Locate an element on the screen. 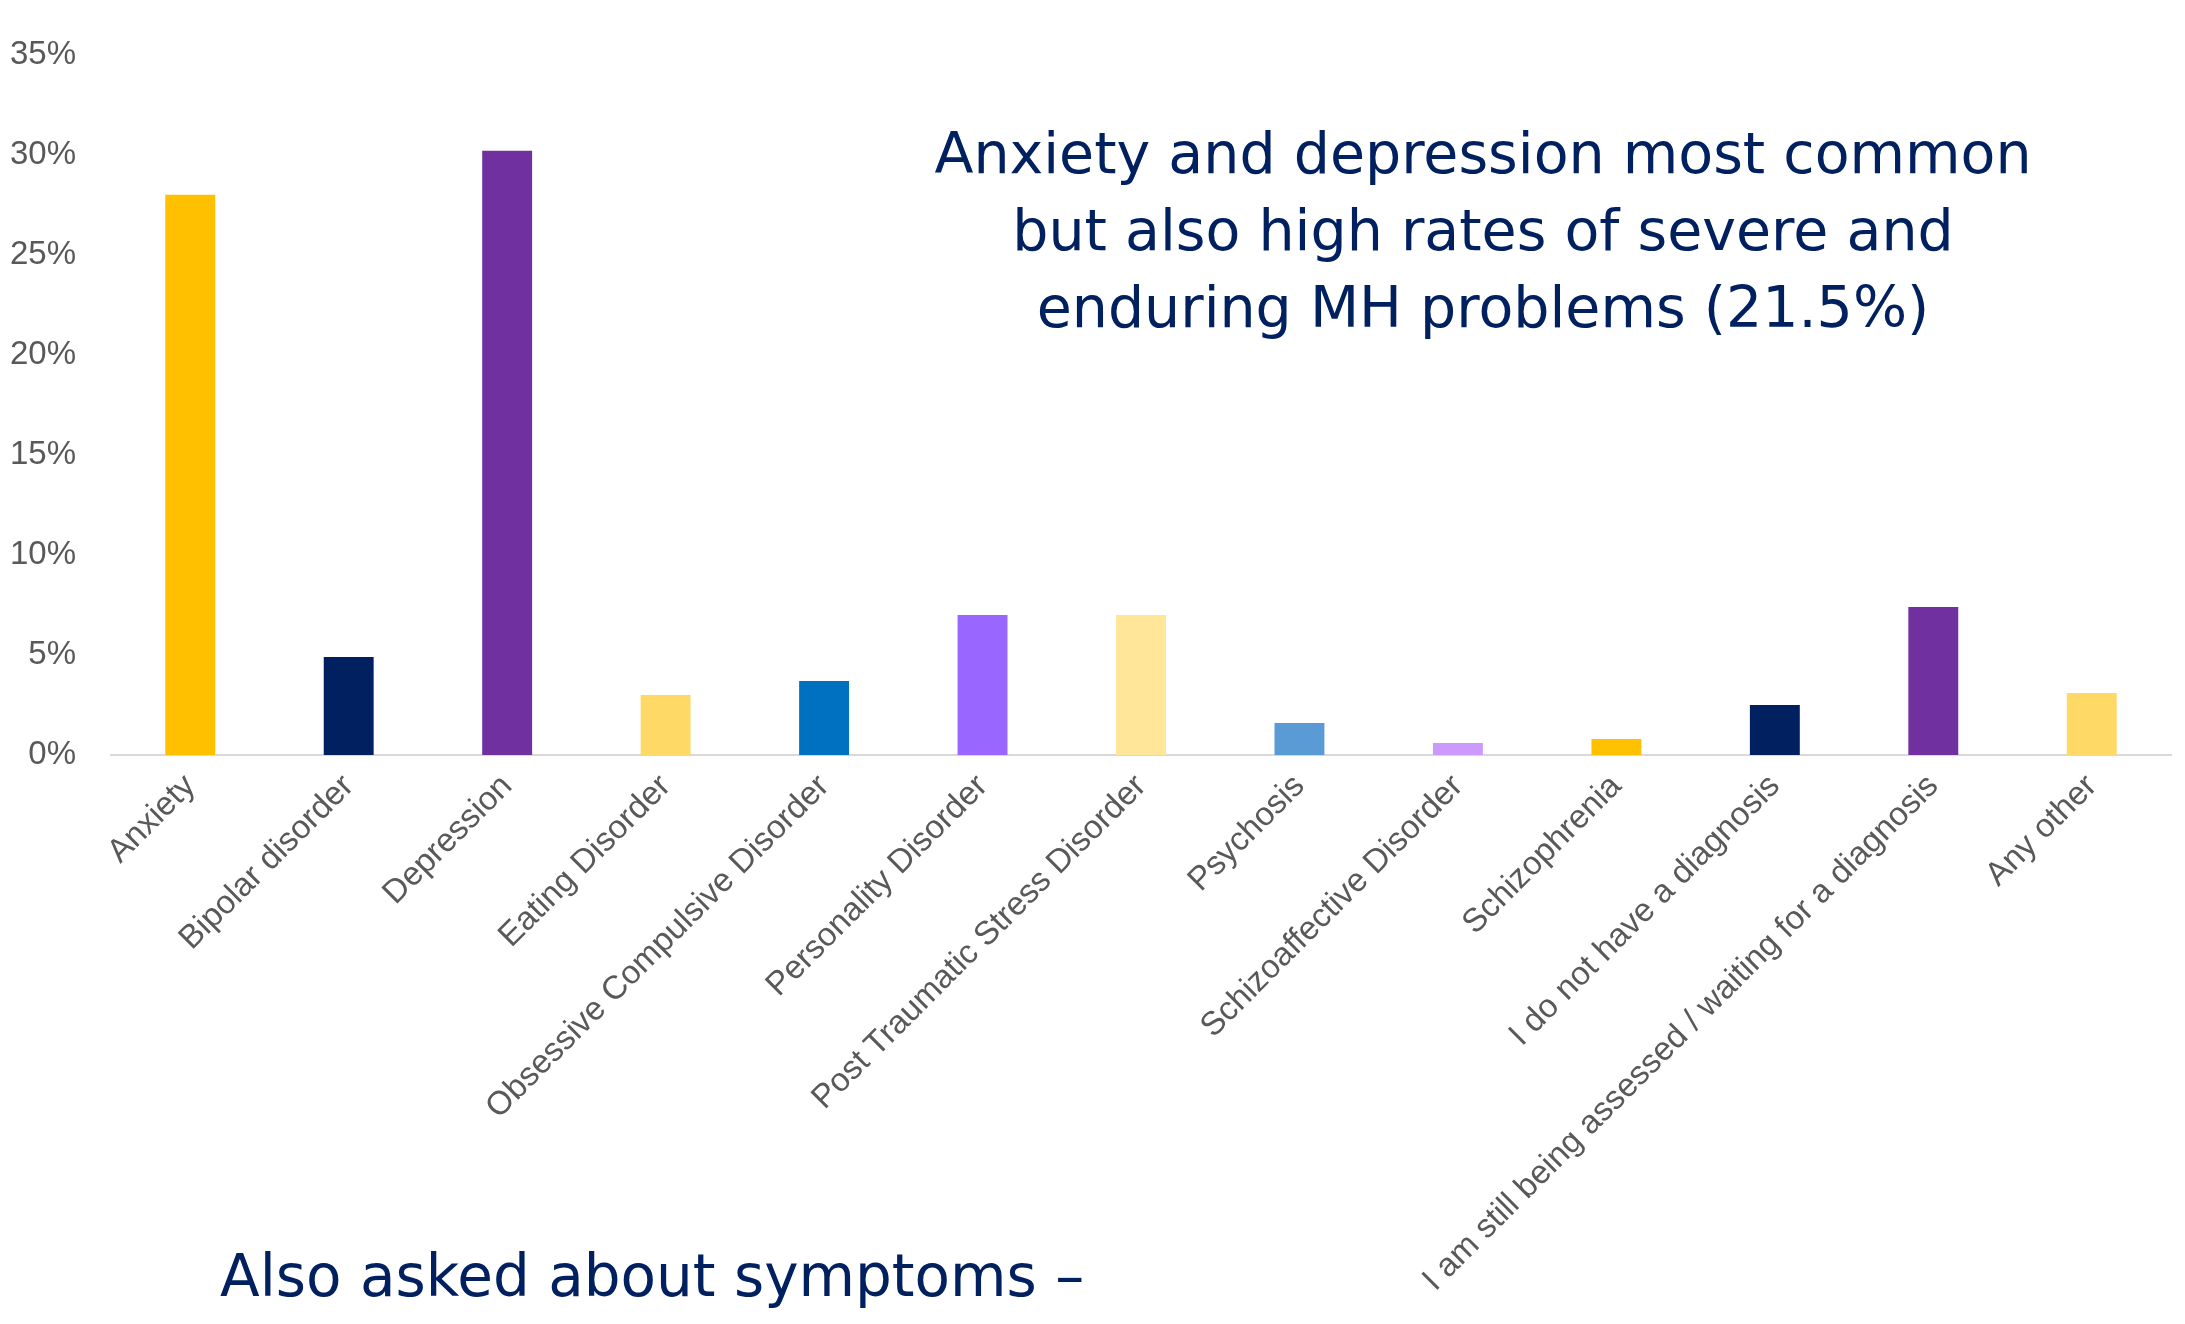 Image resolution: width=2185 pixels, height=1324 pixels. y-tick-label: 25% is located at coordinates (42, 252).